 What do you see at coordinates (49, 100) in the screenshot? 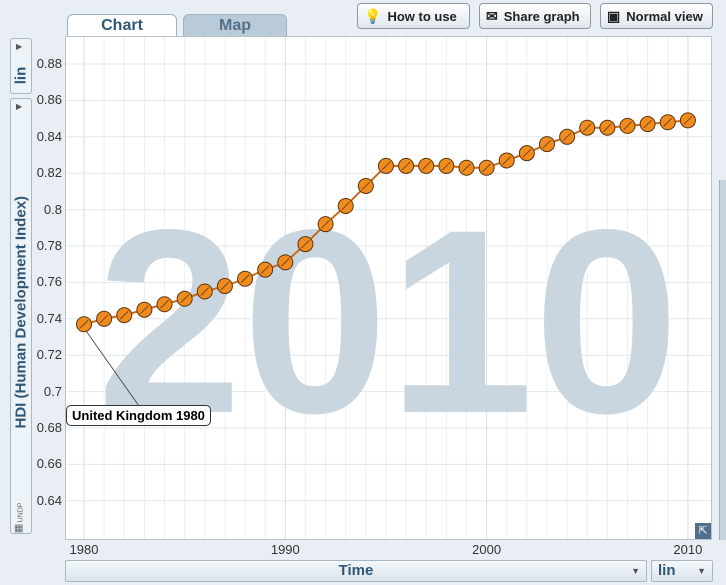
I see `y-tick-label: 0.86` at bounding box center [49, 100].